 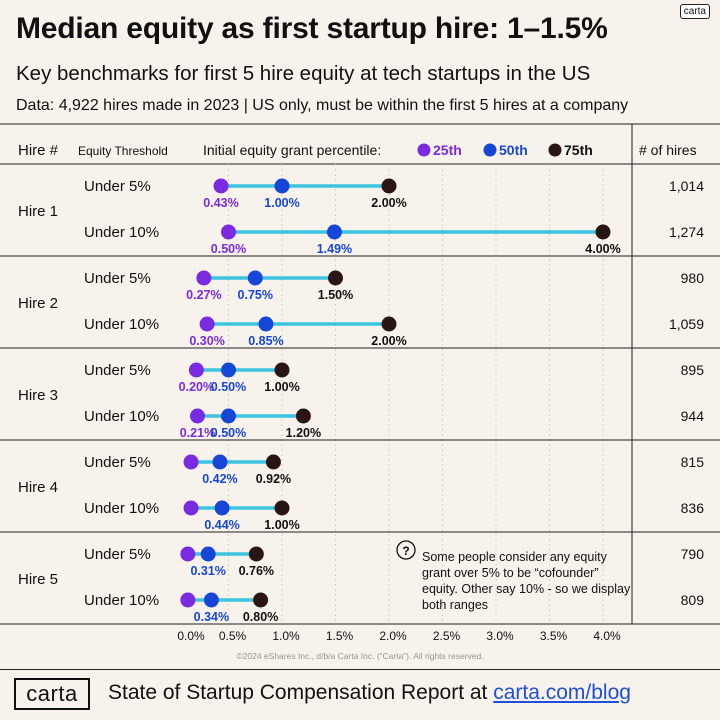 What do you see at coordinates (340, 636) in the screenshot?
I see `x-tick-label: 1.5%` at bounding box center [340, 636].